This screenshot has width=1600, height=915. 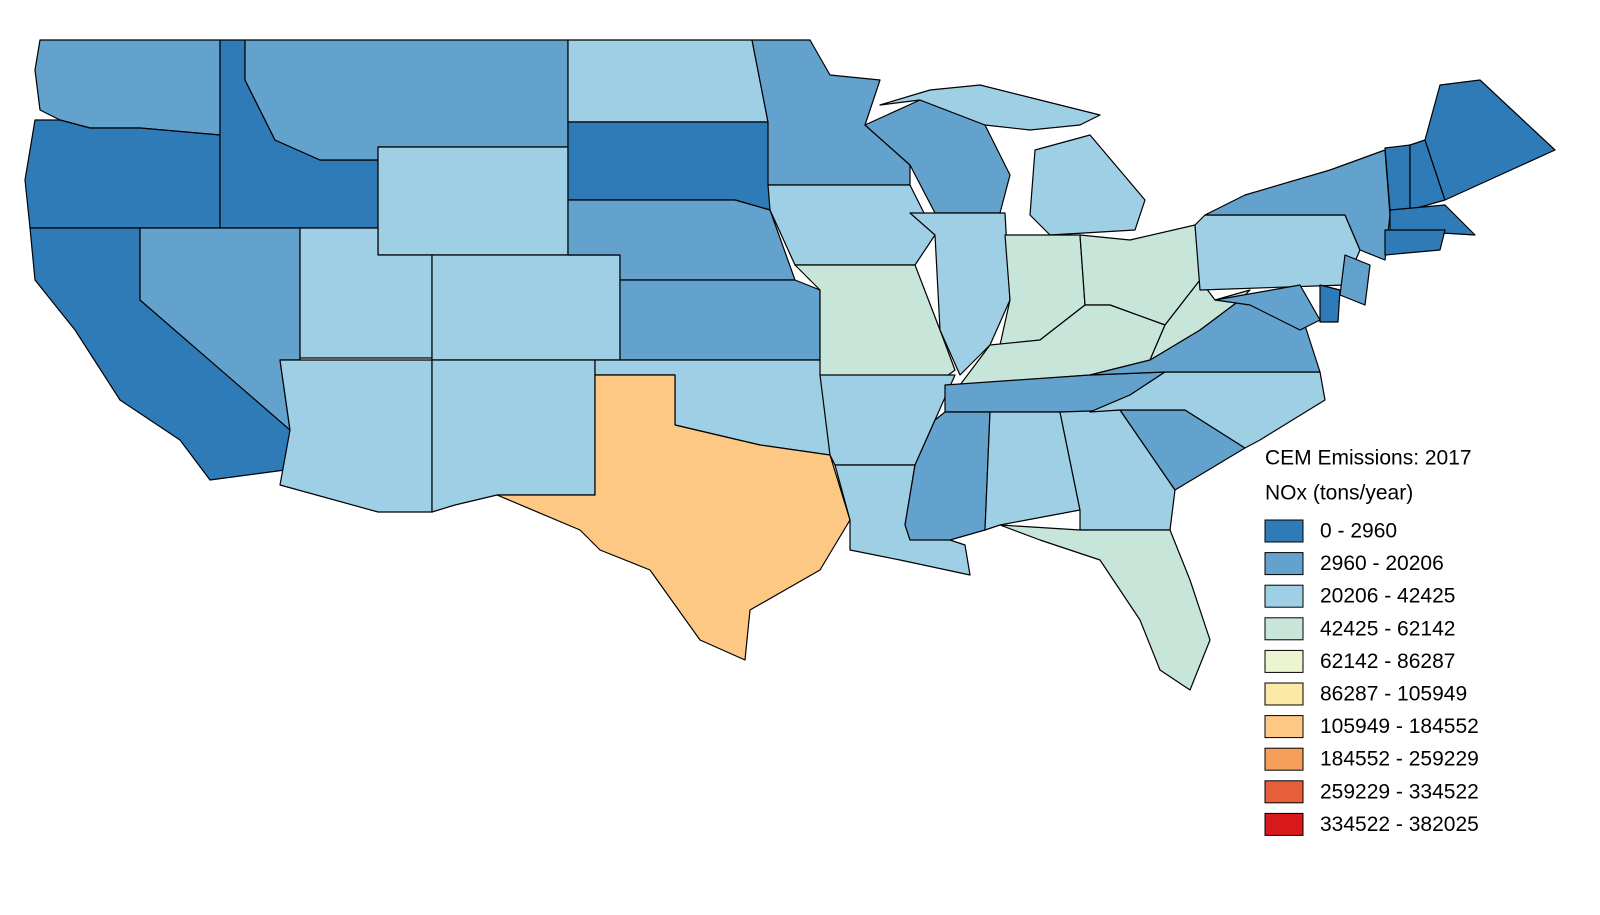 I want to click on legend-label: 2960 - 20206, so click(x=1382, y=563).